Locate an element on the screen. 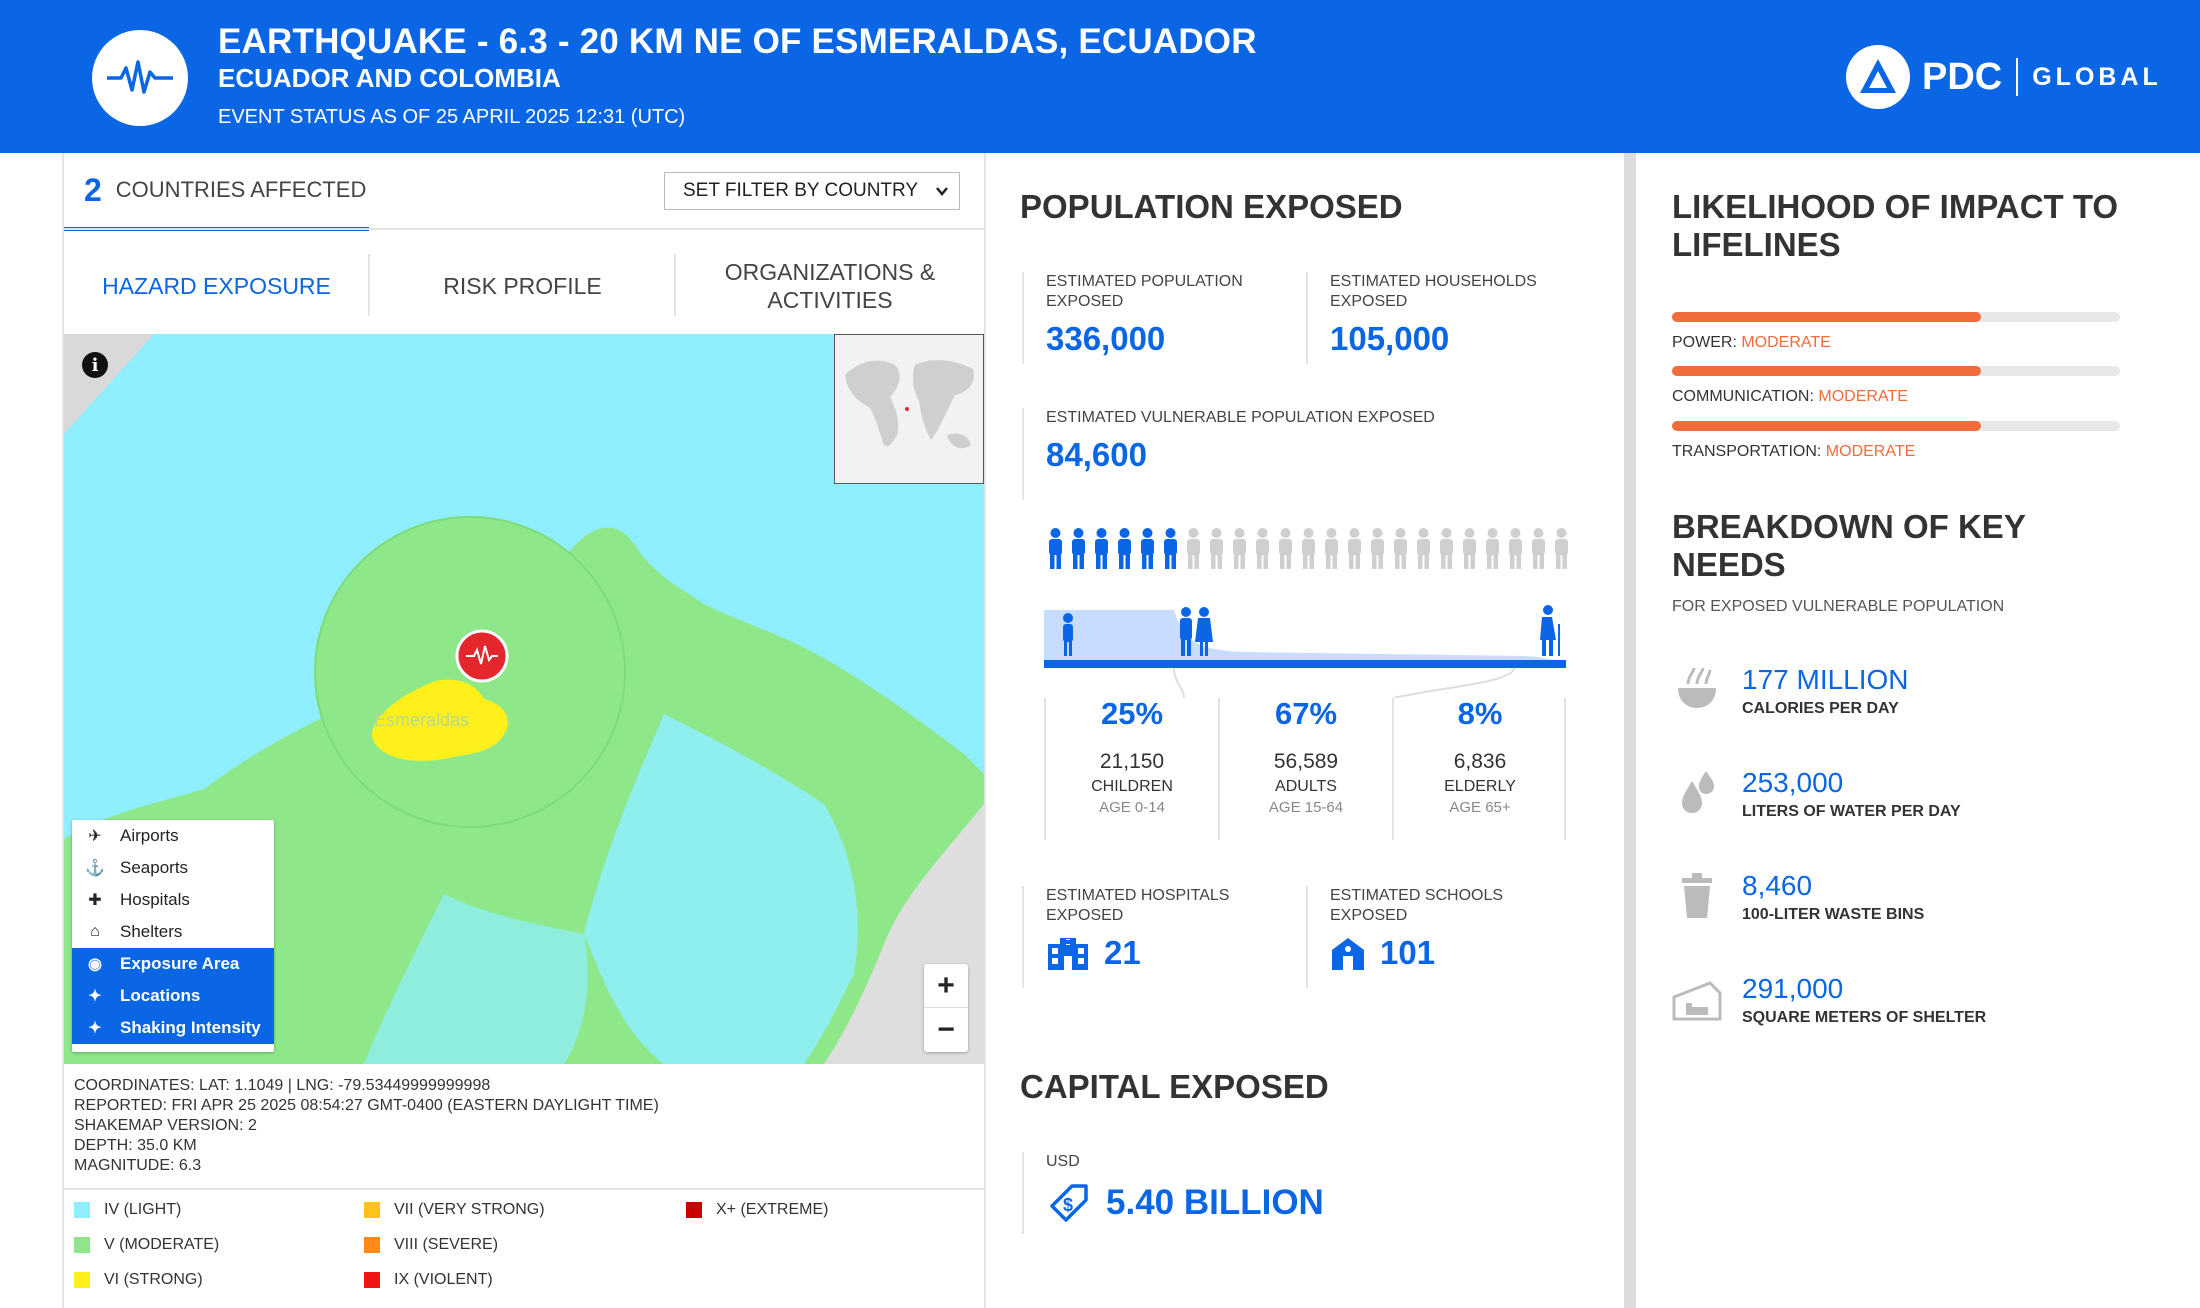 Image resolution: width=2200 pixels, height=1308 pixels. need-label: CALORIES PER DAY is located at coordinates (1820, 708).